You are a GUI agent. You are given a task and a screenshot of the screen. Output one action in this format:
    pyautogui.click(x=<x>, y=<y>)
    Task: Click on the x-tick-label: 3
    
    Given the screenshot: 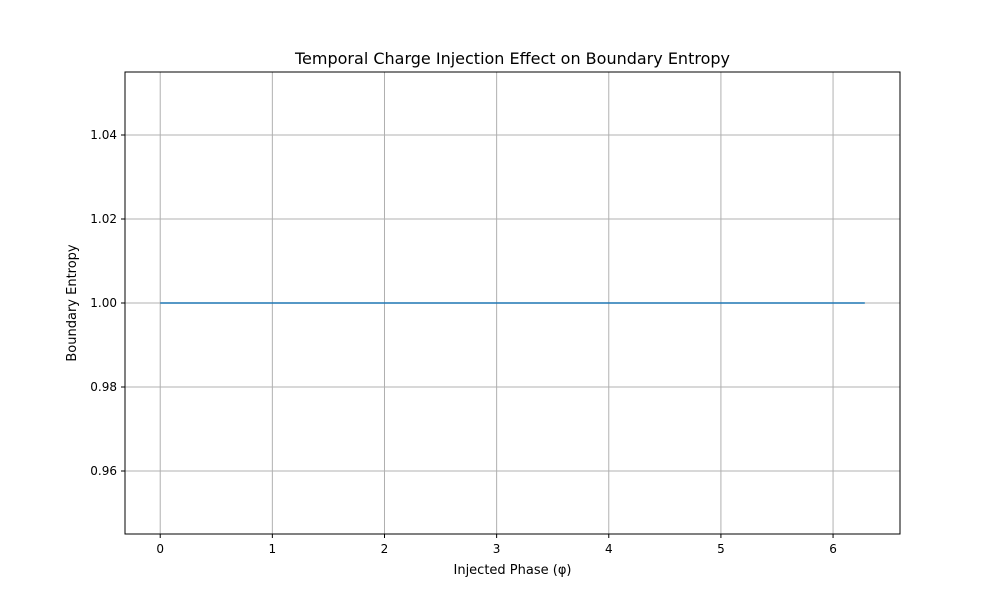 What is the action you would take?
    pyautogui.click(x=497, y=549)
    